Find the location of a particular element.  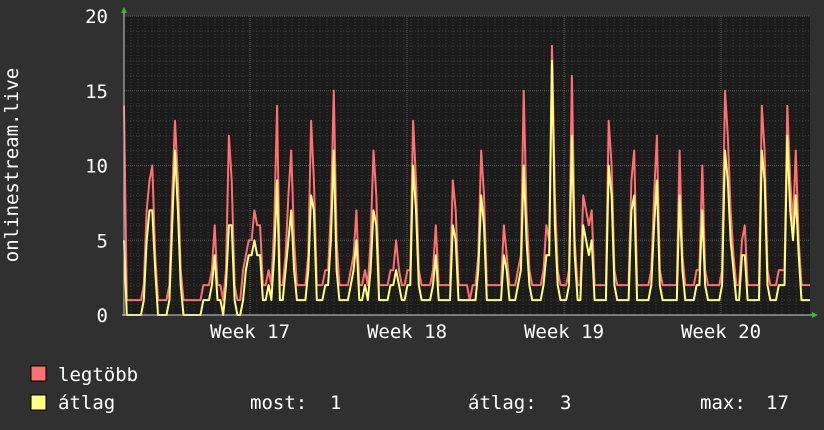

y-axis-arrow-icon is located at coordinates (124, 10).